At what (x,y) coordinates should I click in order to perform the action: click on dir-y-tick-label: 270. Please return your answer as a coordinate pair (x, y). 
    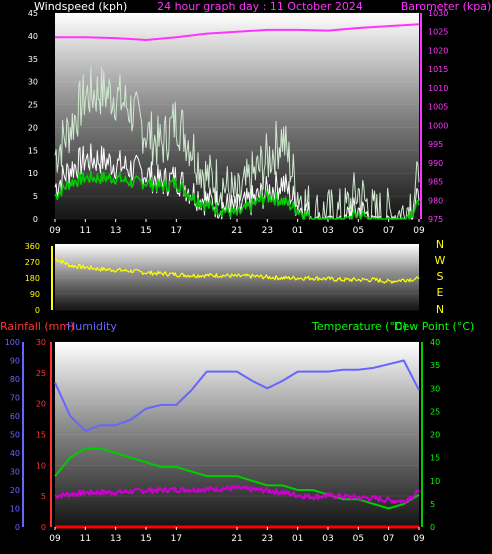
    Looking at the image, I should click on (32, 262).